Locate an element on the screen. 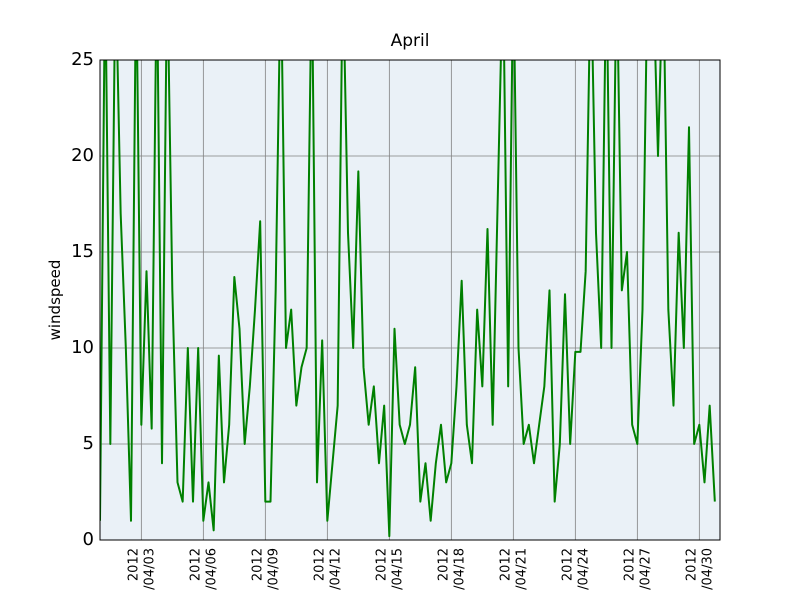 The image size is (800, 600). x-tick-label: 2012/04/03 is located at coordinates (141, 569).